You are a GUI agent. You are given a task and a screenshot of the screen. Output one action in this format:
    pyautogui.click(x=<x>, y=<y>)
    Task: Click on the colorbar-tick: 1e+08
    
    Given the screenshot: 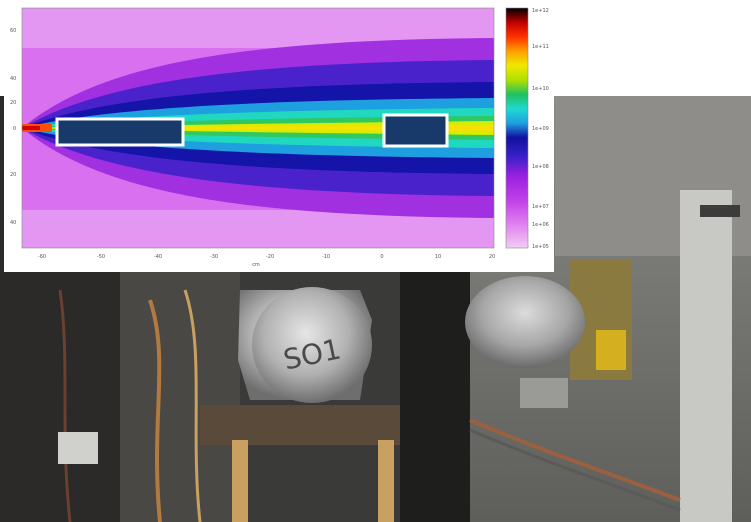 What is the action you would take?
    pyautogui.click(x=540, y=167)
    